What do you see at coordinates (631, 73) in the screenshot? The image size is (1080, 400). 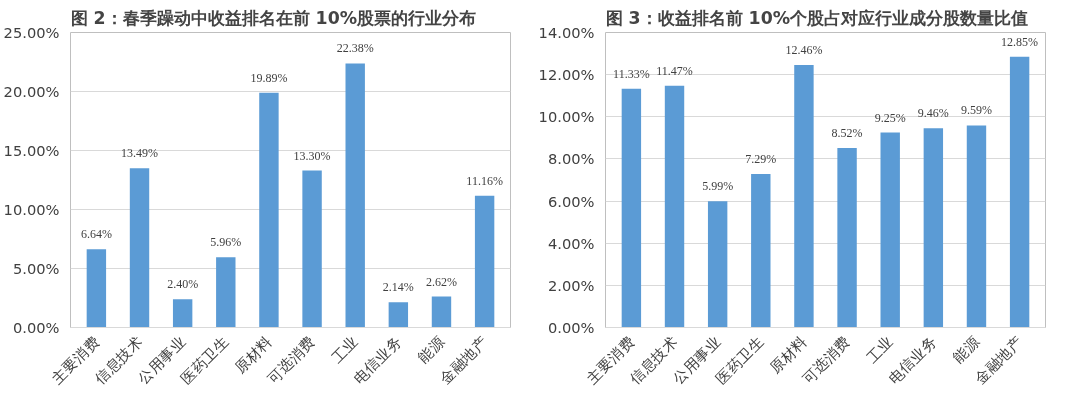 I see `data-label: 11.33%` at bounding box center [631, 73].